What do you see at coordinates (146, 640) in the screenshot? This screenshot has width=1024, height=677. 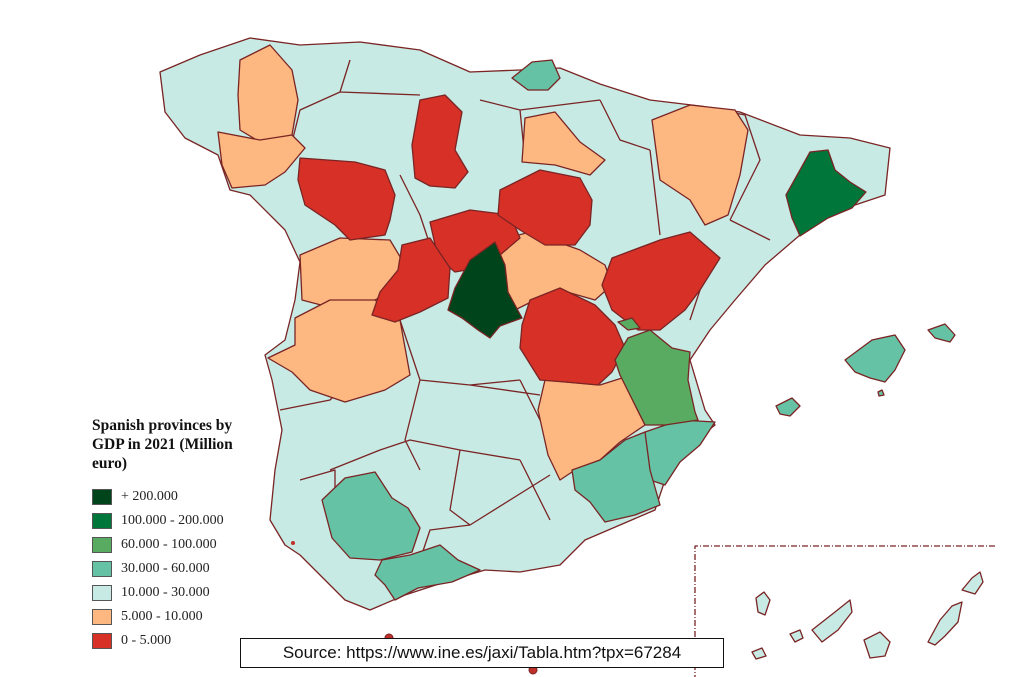 I see `legend-label: 0 - 5.000` at bounding box center [146, 640].